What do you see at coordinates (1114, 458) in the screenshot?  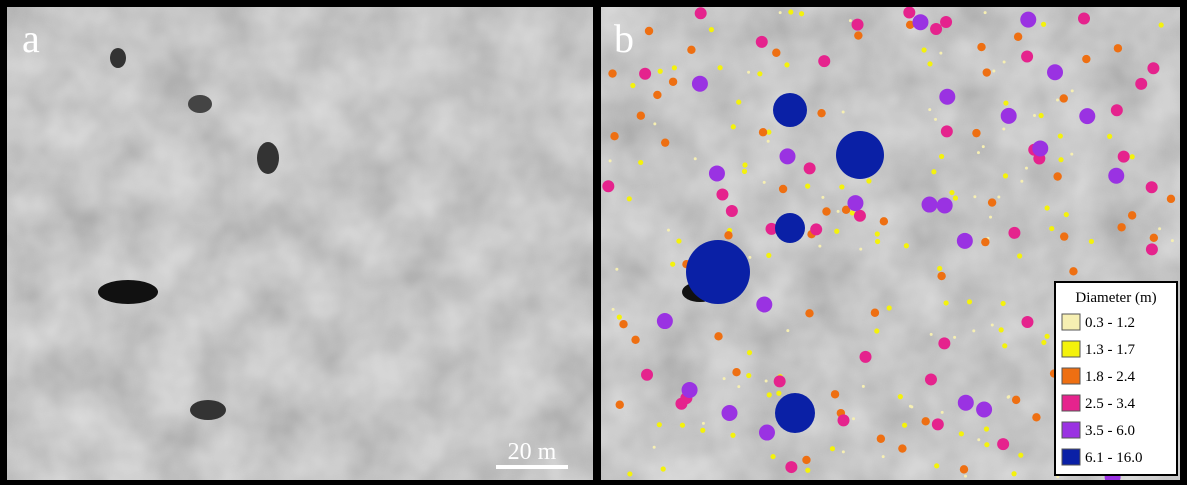 I see `legend-label: 6.1 - 16.0` at bounding box center [1114, 458].